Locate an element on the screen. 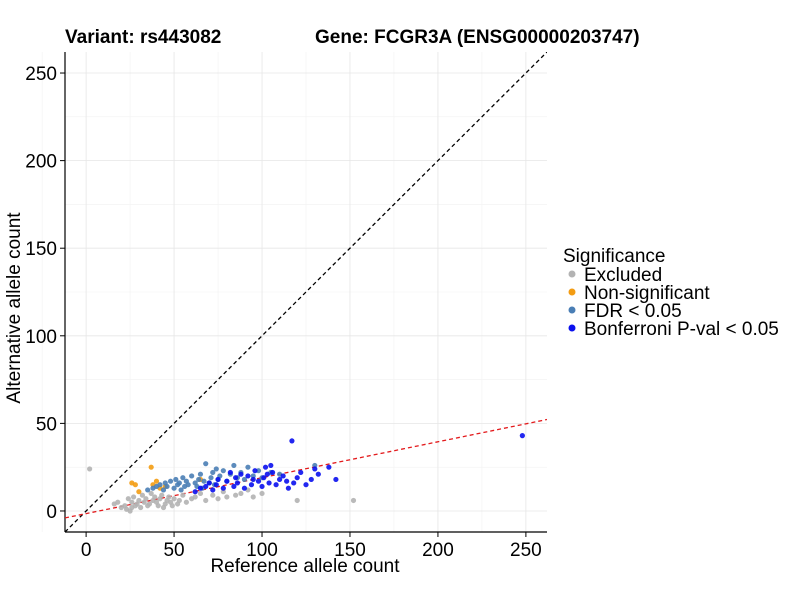 The image size is (800, 600). legend-entry-label: Non-significant is located at coordinates (647, 293).